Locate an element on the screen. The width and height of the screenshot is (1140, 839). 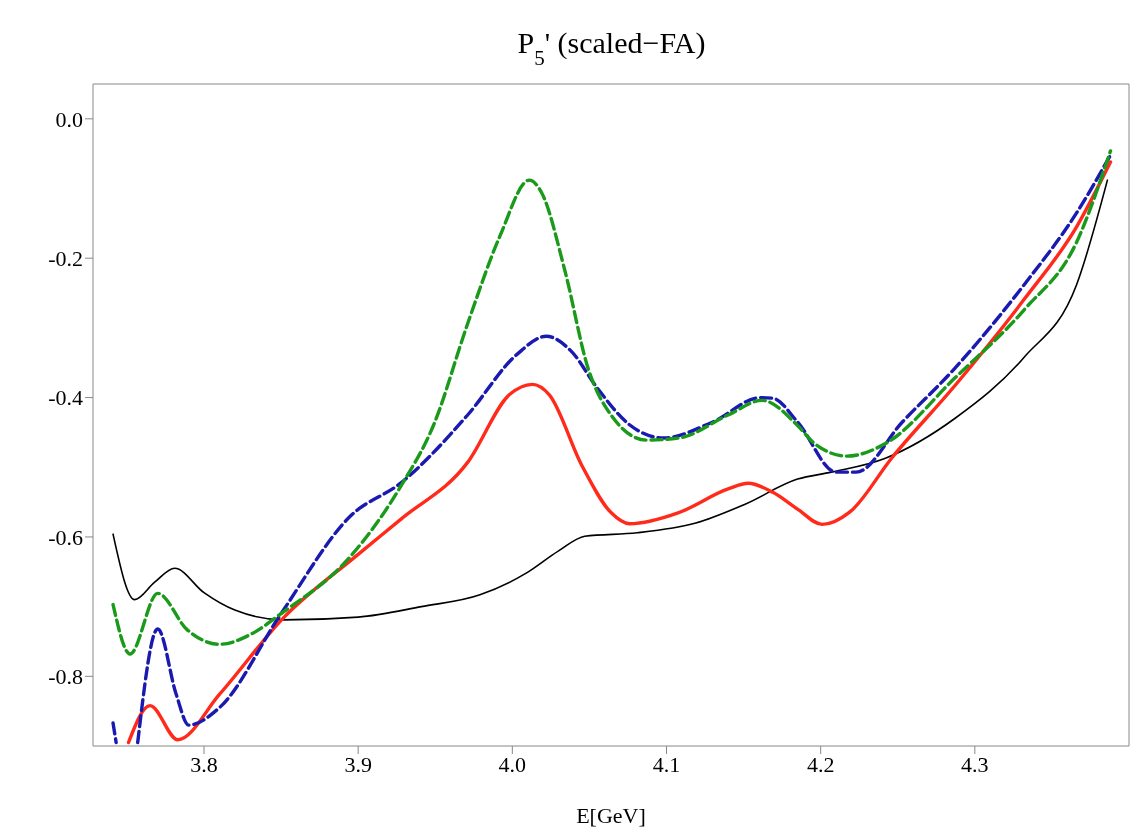
x-tick-label: 4.3 is located at coordinates (975, 764).